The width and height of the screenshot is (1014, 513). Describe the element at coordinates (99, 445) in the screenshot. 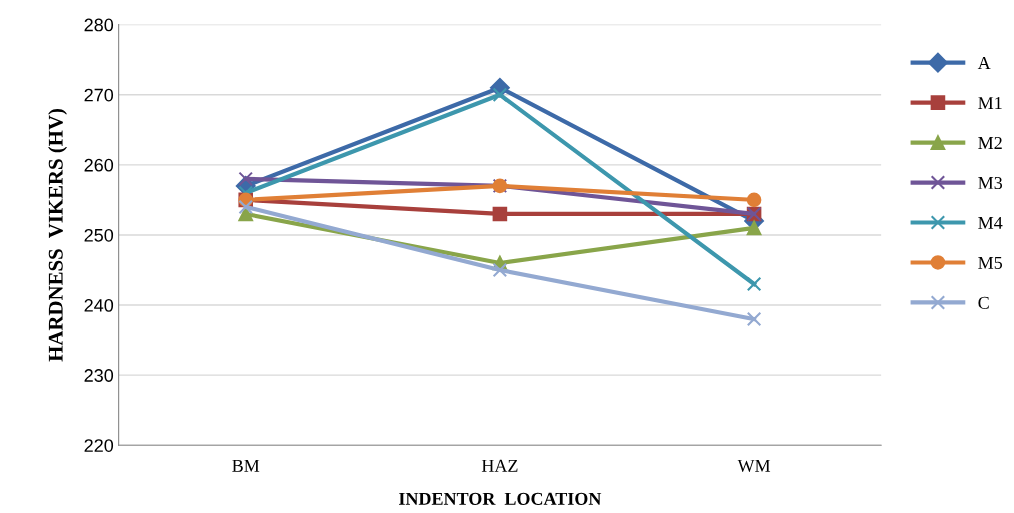

I see `y-tick-label: 220` at that location.